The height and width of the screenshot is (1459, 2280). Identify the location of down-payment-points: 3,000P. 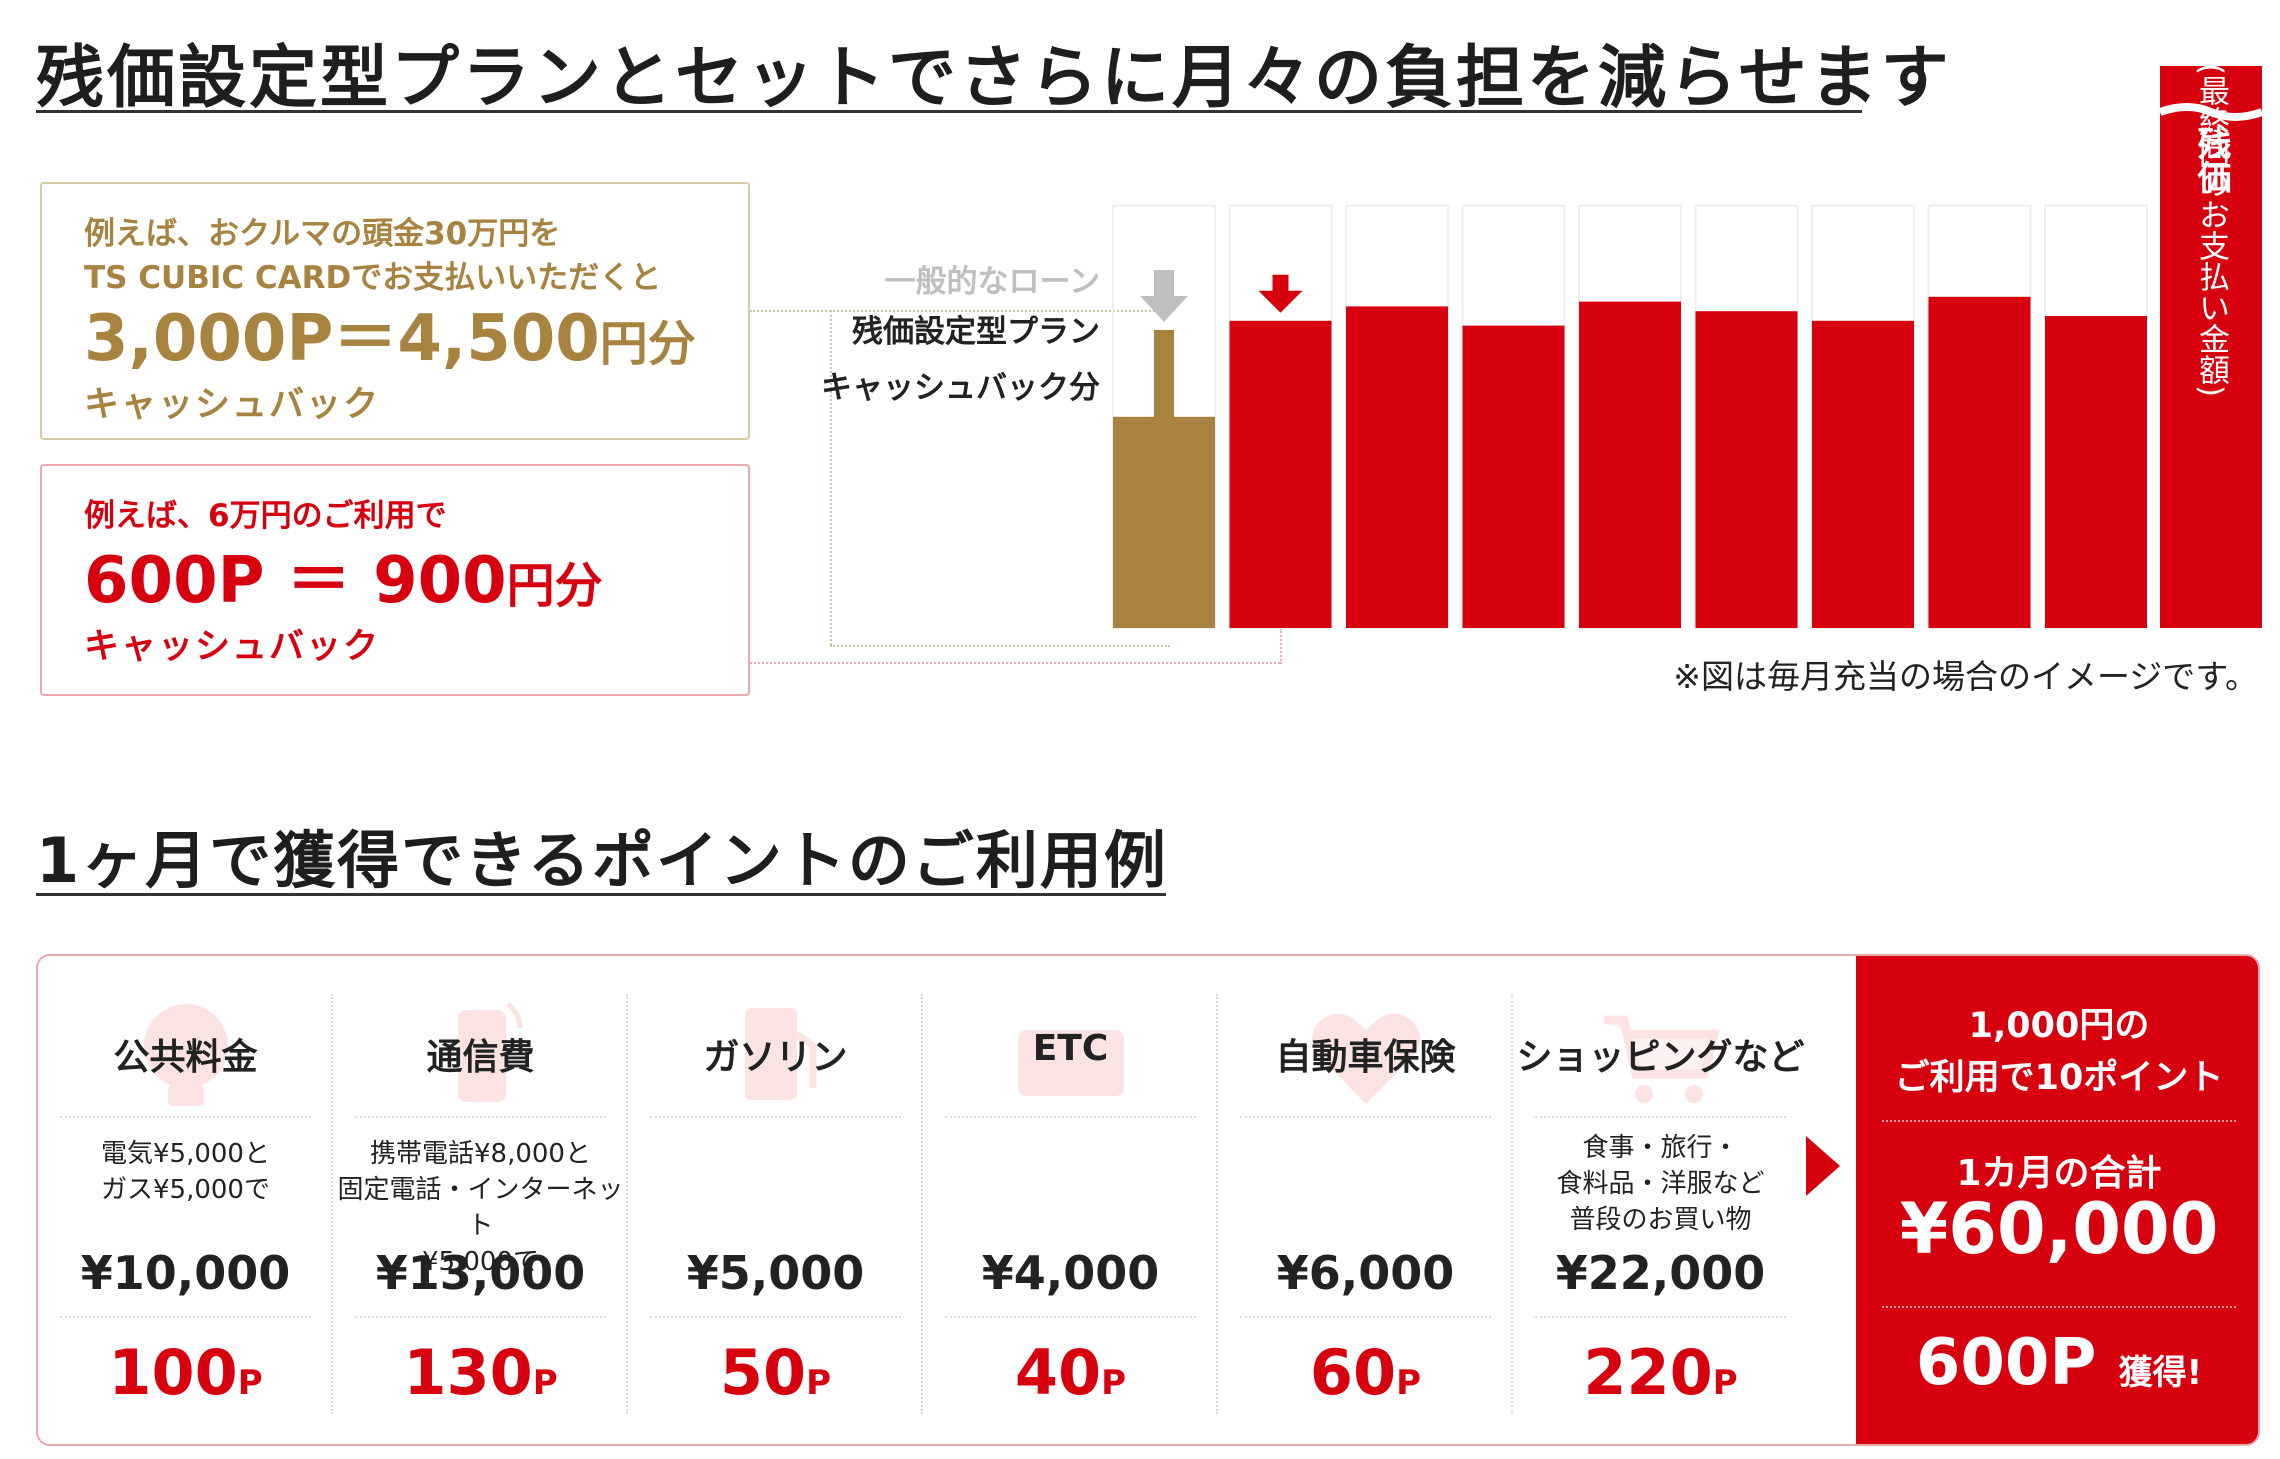
(209, 339).